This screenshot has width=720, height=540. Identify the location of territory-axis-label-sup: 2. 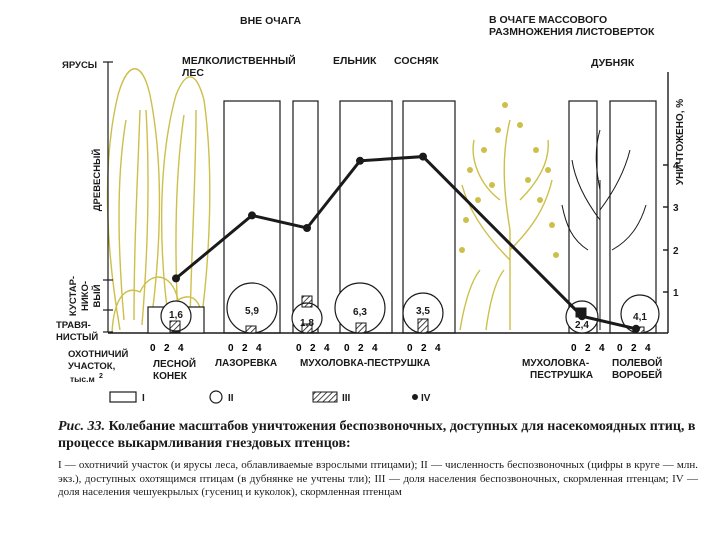
(101, 376).